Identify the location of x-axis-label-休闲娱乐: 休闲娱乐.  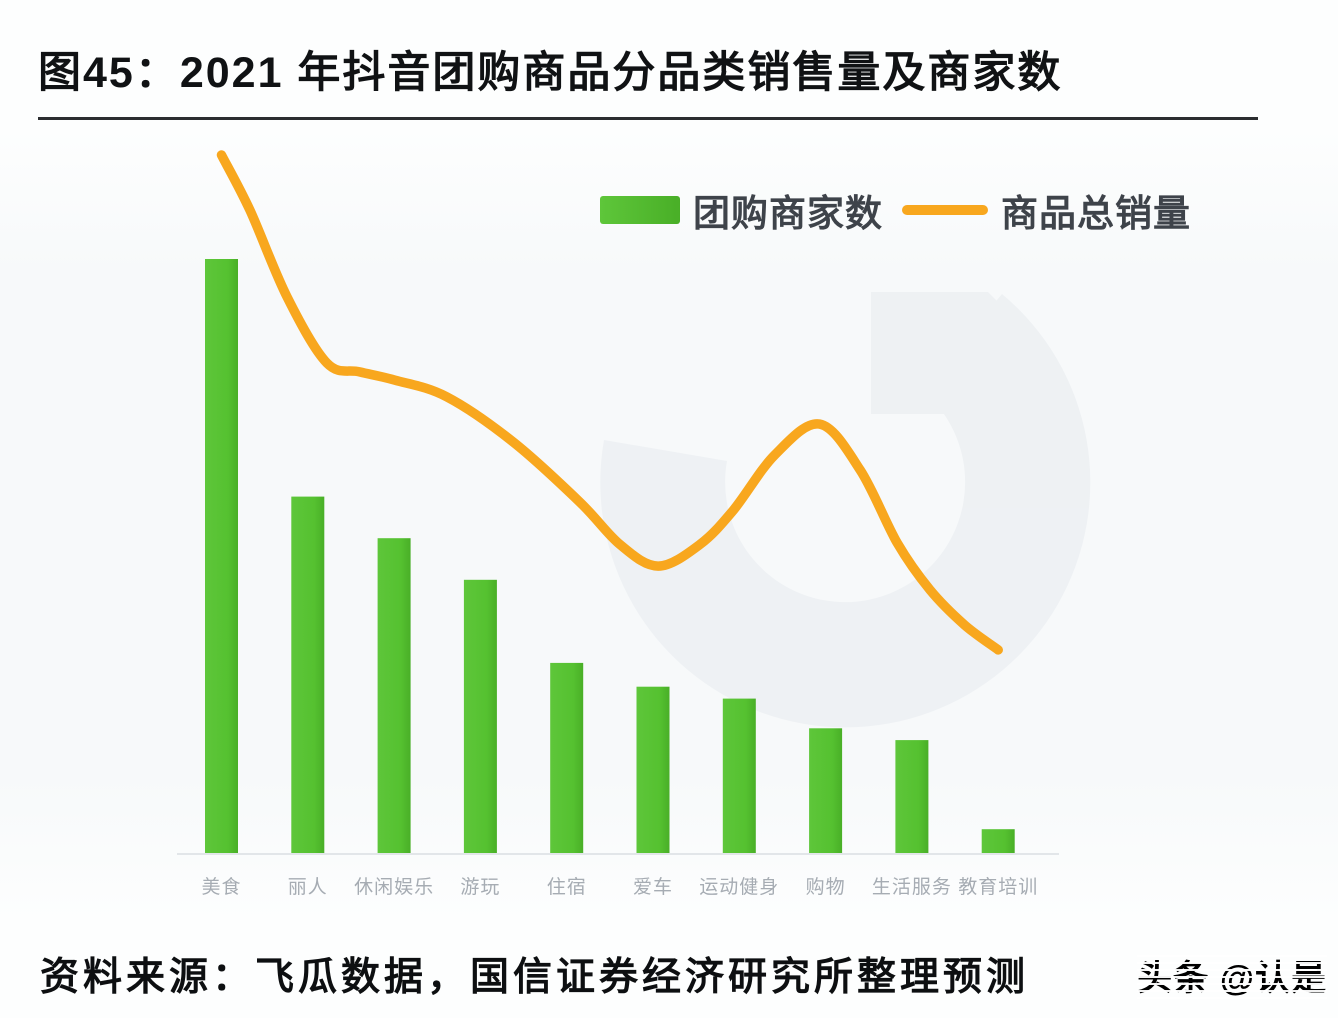
(394, 887).